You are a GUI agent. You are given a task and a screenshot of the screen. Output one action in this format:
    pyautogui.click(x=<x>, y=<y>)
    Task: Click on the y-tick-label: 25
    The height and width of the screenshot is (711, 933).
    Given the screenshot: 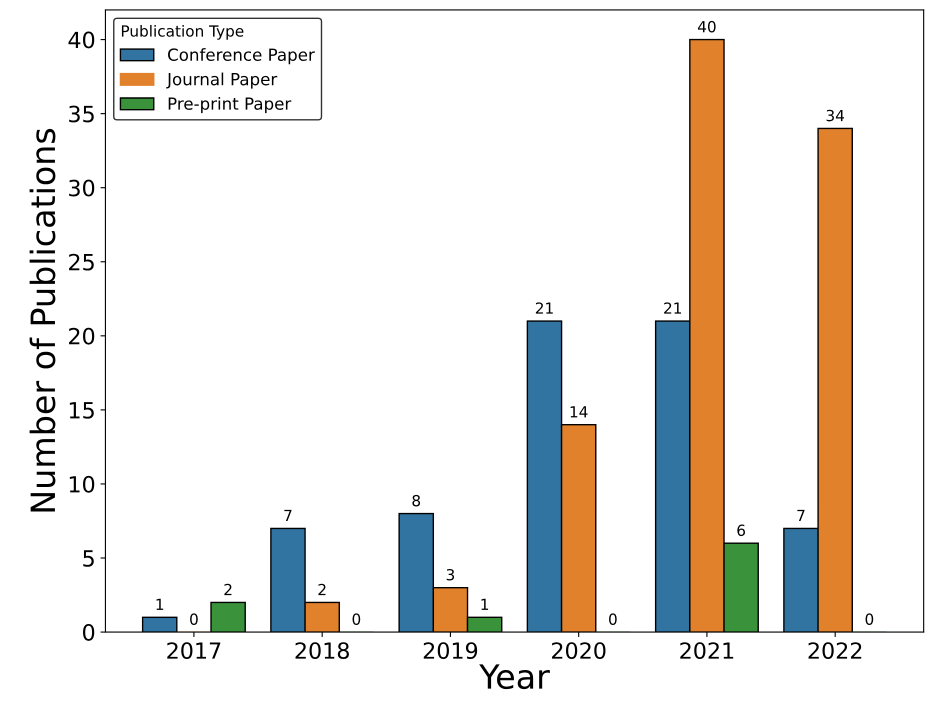 What is the action you would take?
    pyautogui.click(x=81, y=262)
    